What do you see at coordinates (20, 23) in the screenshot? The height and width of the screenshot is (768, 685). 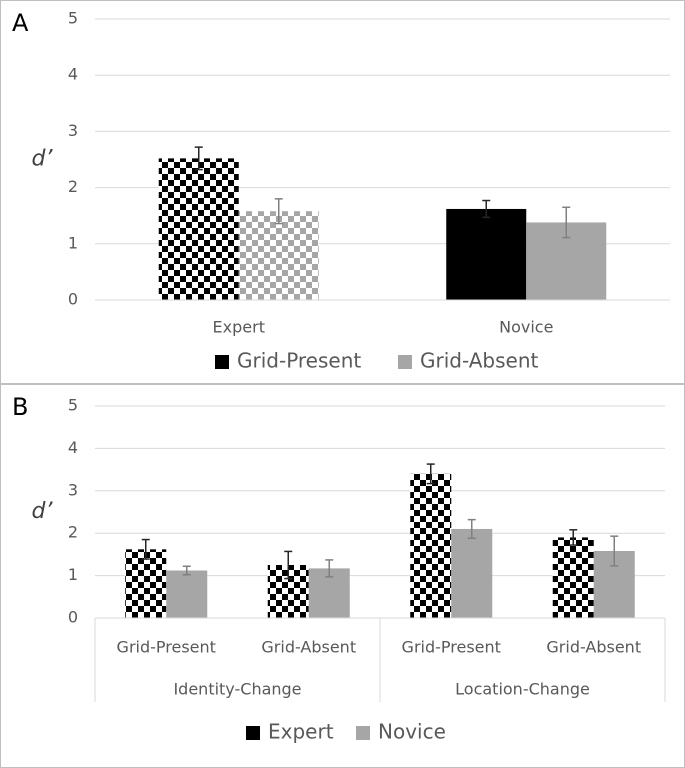 I see `panel-label: A` at bounding box center [20, 23].